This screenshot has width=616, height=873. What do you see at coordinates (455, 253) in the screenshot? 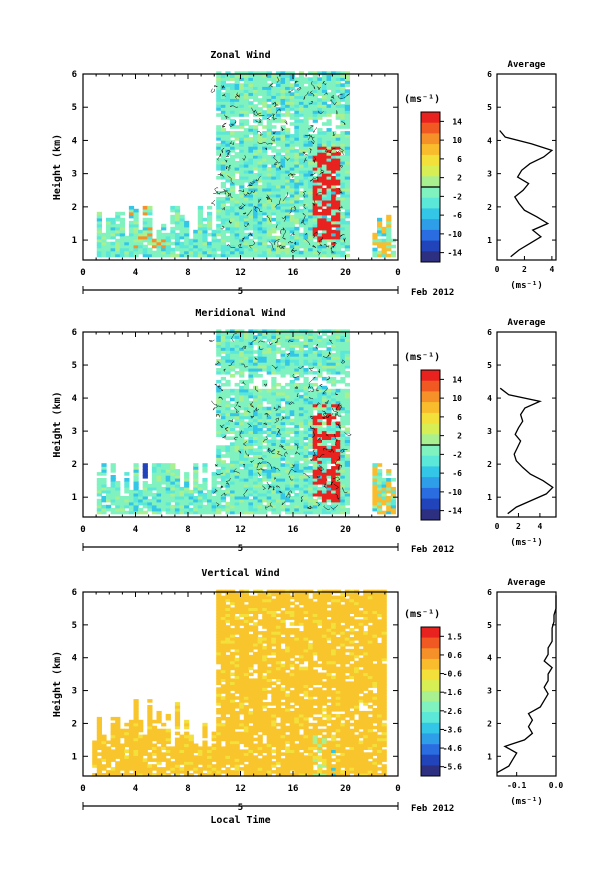
I see `colorbar-tick-label: -14` at bounding box center [455, 253].